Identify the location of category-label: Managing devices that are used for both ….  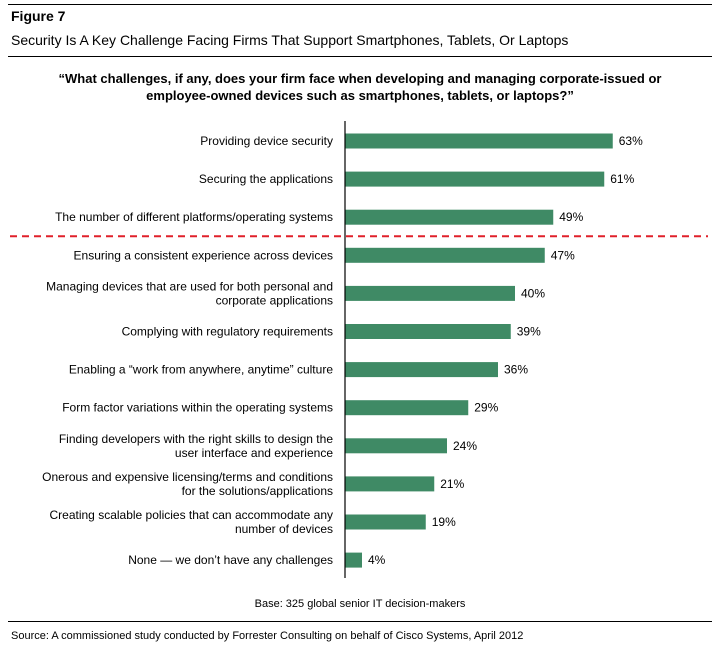
(189, 286).